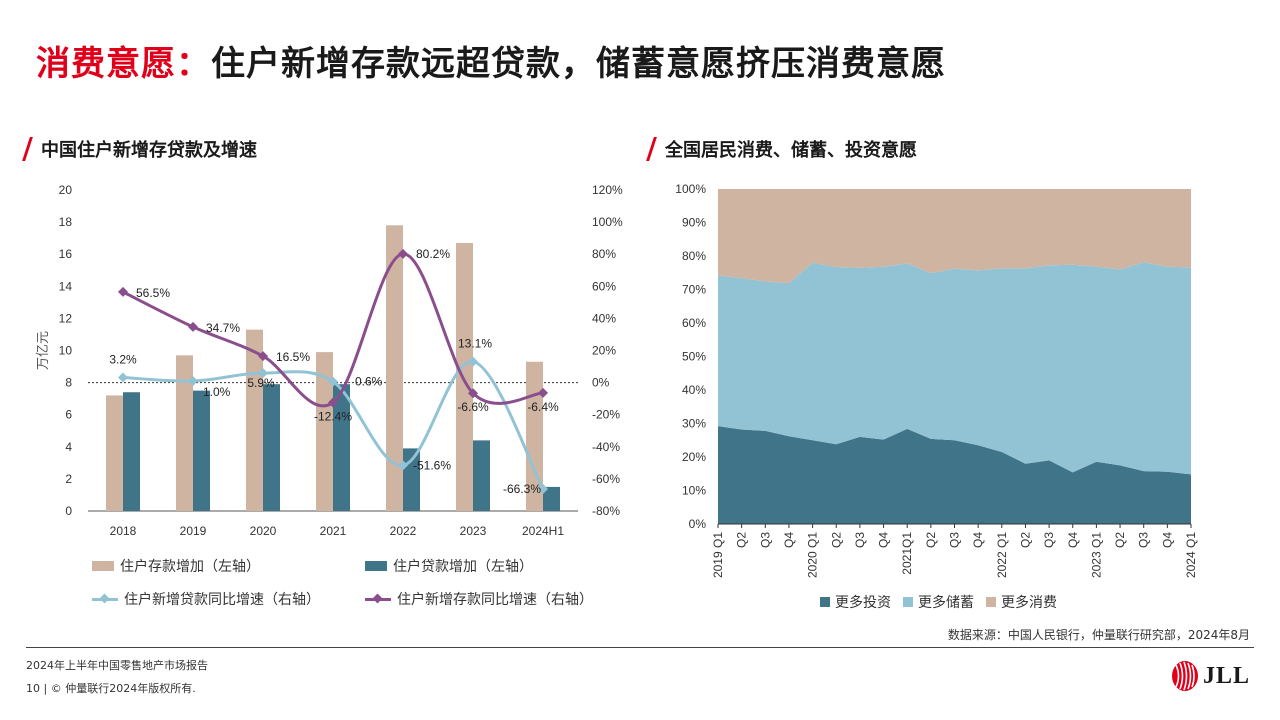  I want to click on legend-item-deposit: 住户存款增加（左轴）, so click(176, 566).